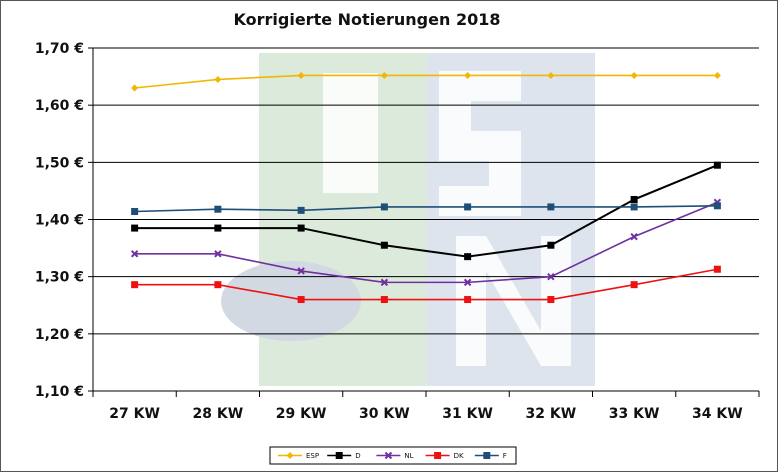 This screenshot has height=472, width=778. I want to click on series-dk, so click(426, 284).